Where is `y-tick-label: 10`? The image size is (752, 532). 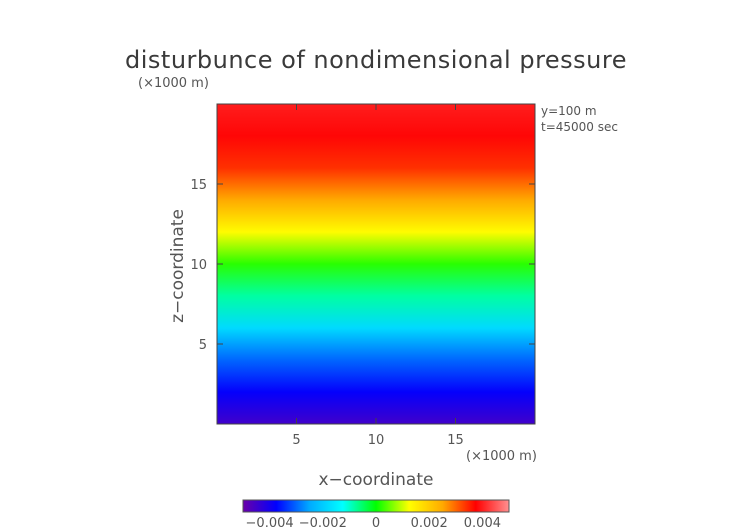 y-tick-label: 10 is located at coordinates (198, 265).